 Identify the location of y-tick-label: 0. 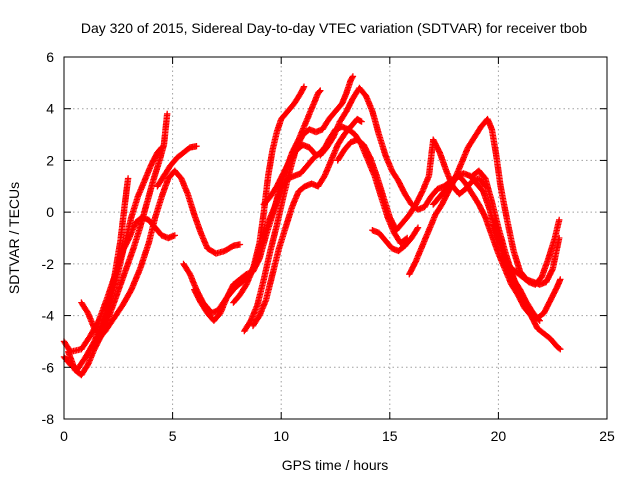
(50, 212).